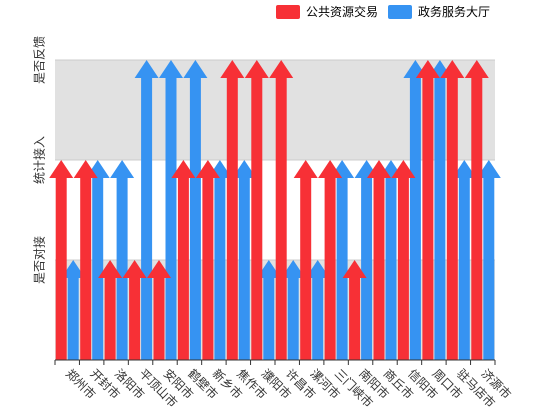 The width and height of the screenshot is (550, 420). I want to click on legend-label-series-2: 政务服务大厅, so click(454, 12).